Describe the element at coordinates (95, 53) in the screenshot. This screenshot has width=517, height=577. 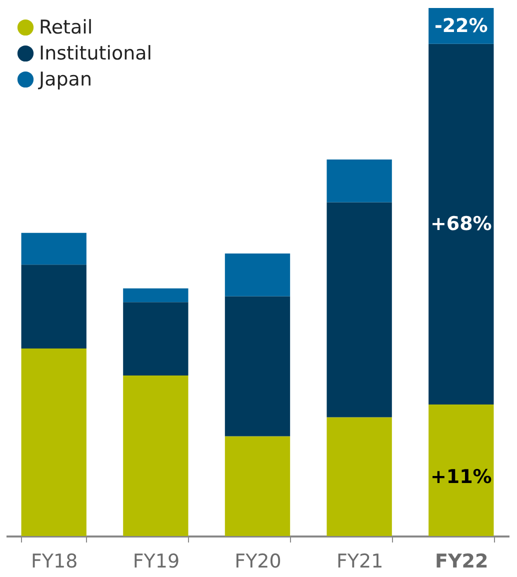
I see `legend-label: Institutional` at that location.